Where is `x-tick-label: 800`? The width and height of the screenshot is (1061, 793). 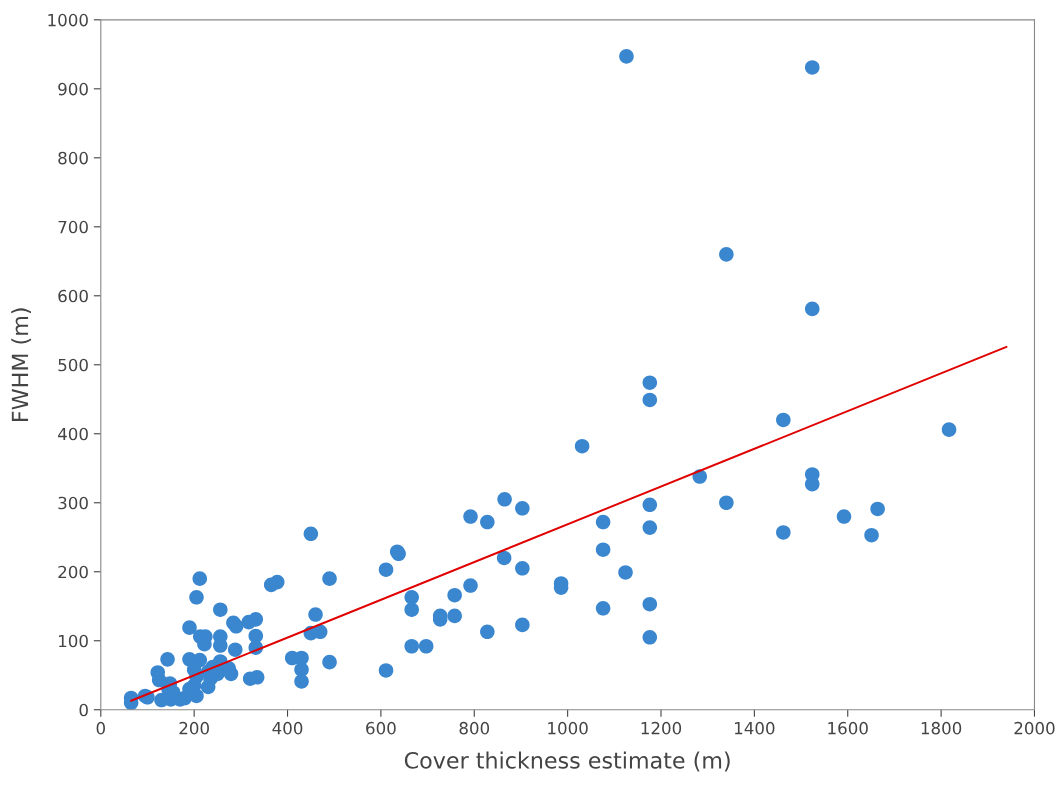
x-tick-label: 800 is located at coordinates (474, 728).